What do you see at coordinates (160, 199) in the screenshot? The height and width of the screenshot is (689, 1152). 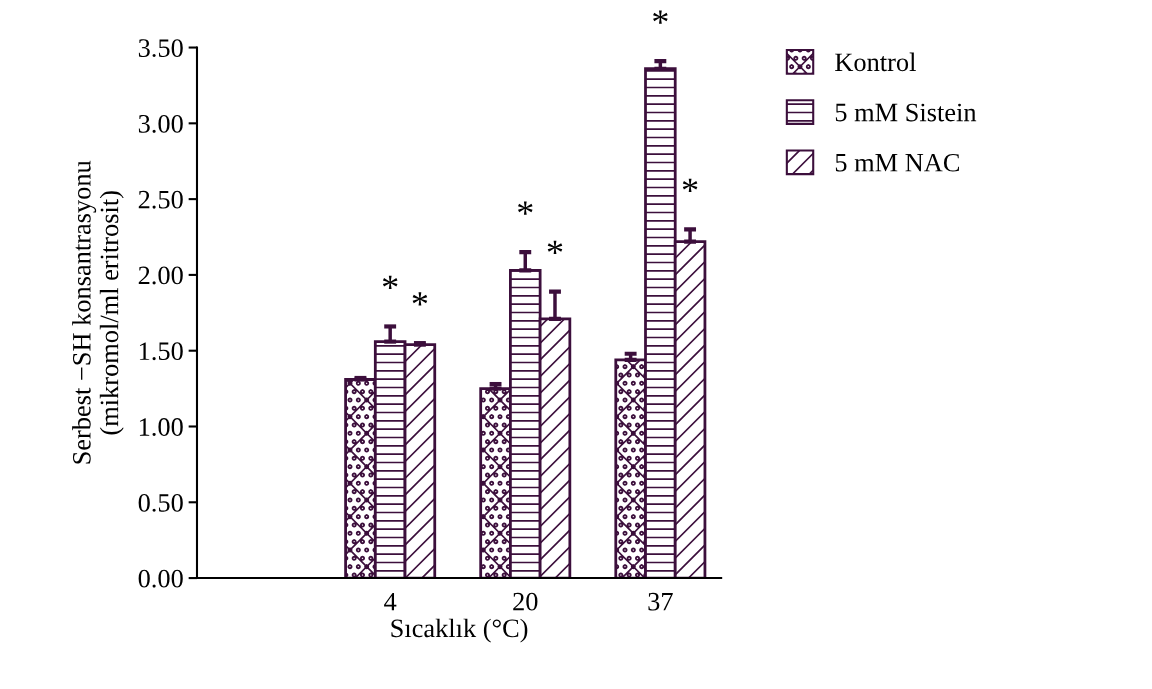 I see `y-tick-label: 2.50` at bounding box center [160, 199].